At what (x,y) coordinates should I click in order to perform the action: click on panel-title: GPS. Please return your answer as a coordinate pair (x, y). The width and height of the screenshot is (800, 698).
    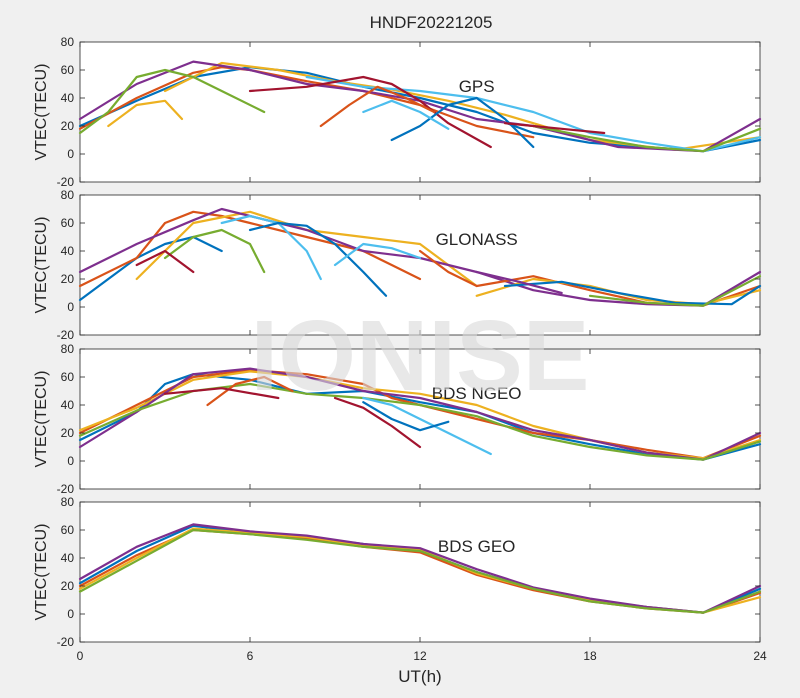
    Looking at the image, I should click on (477, 86).